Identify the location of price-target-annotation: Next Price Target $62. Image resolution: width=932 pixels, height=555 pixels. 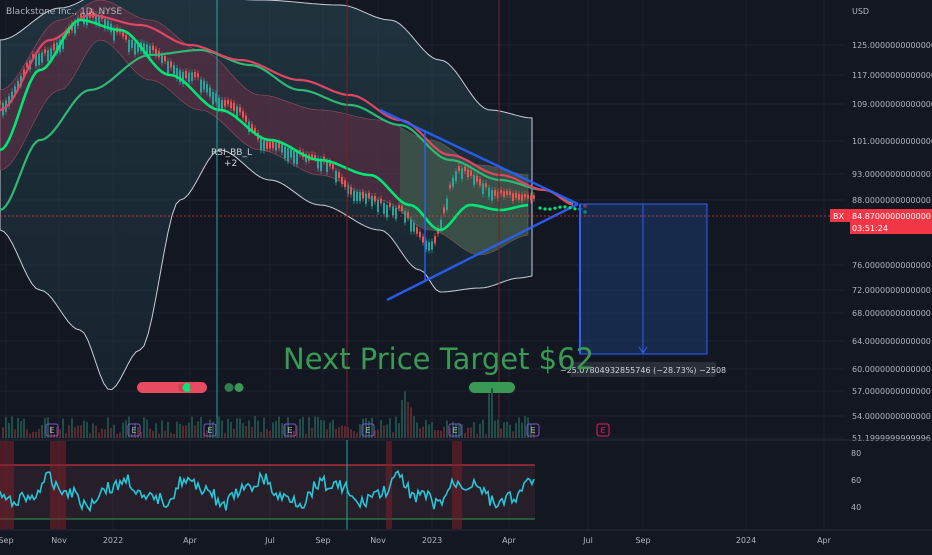
(438, 359).